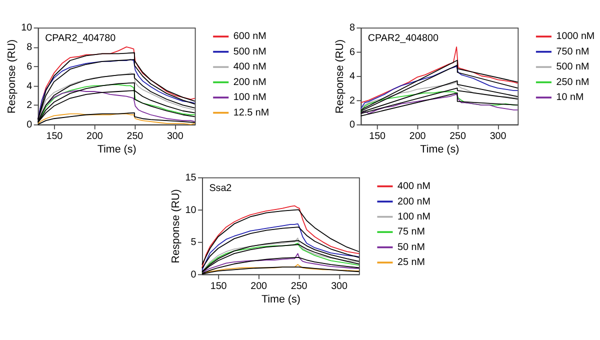  What do you see at coordinates (411, 247) in the screenshot?
I see `legend-label: 50 nM` at bounding box center [411, 247].